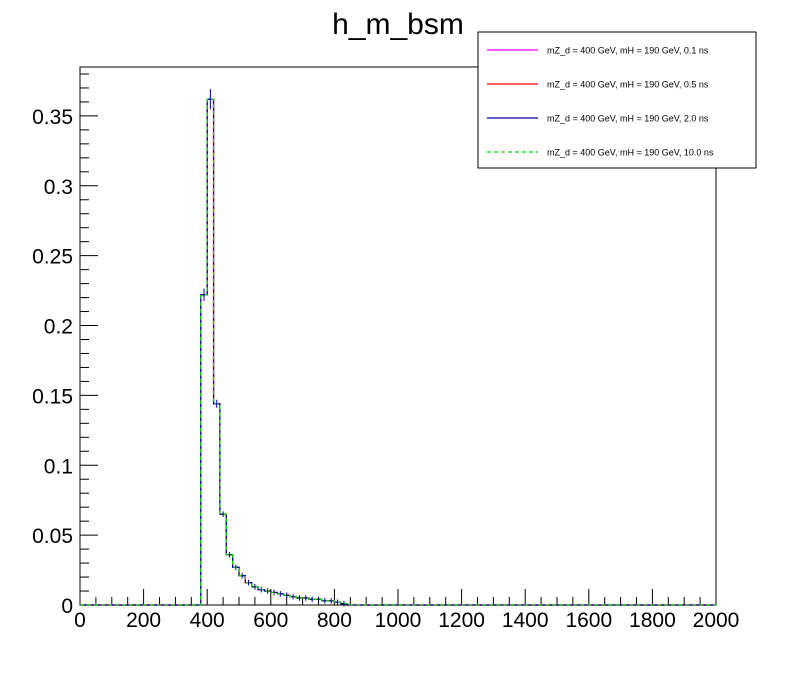  Describe the element at coordinates (461, 620) in the screenshot. I see `x-tick-label: 1200` at that location.